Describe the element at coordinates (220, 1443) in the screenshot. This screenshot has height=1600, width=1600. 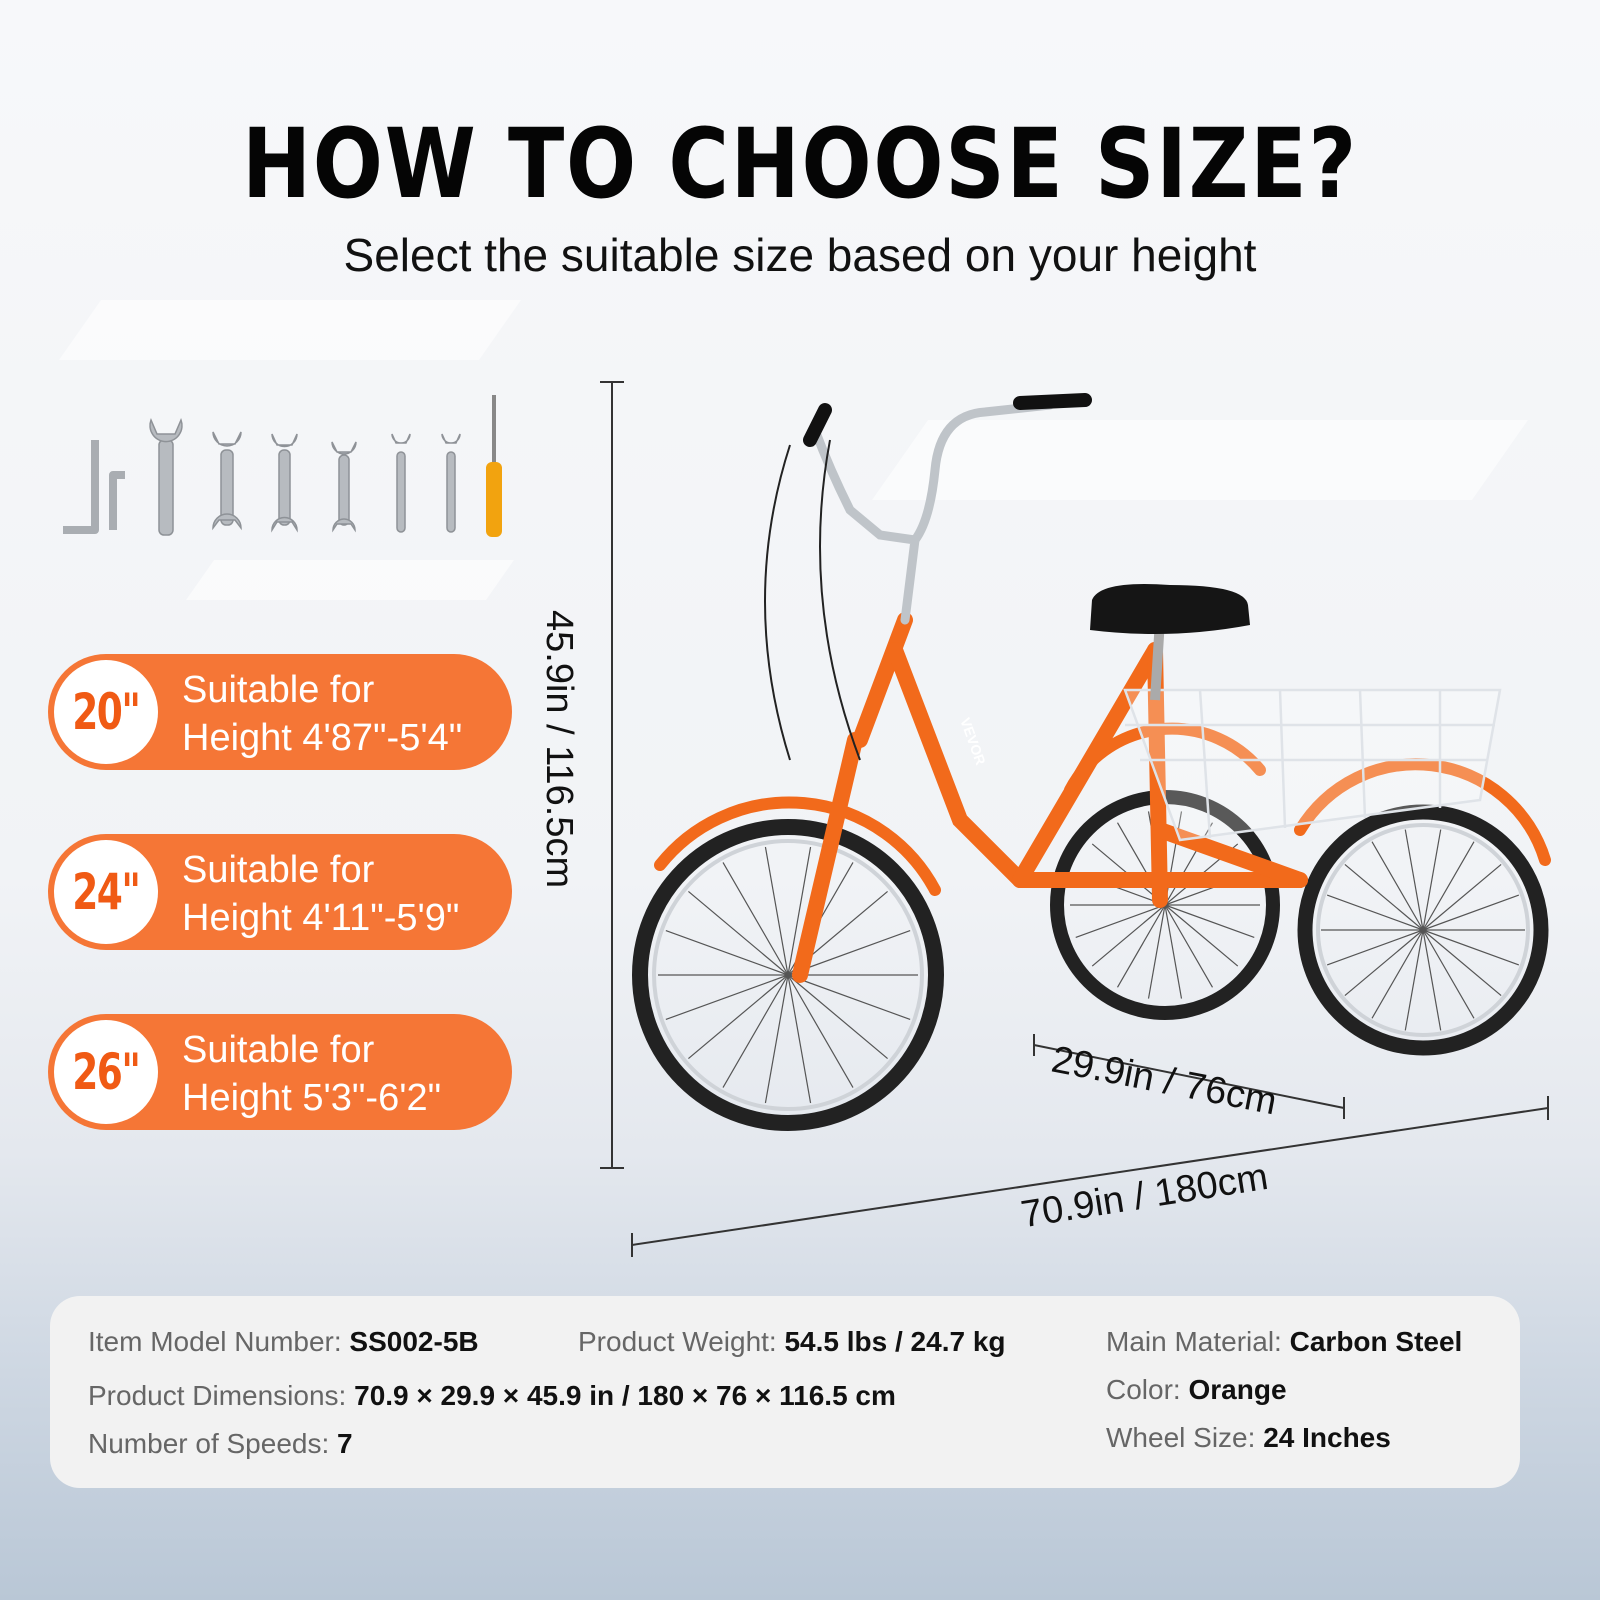
I see `spec-speeds: Number of Speeds: 7` at that location.